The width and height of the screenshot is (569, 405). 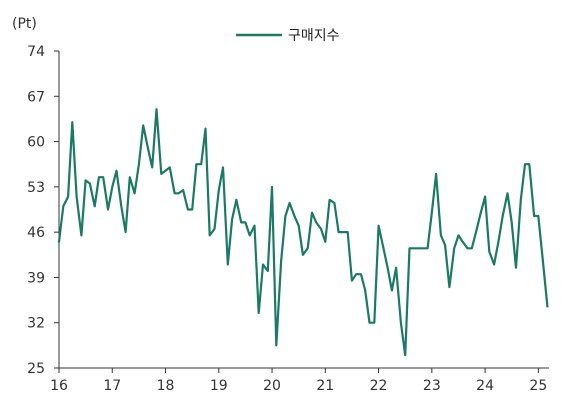 I want to click on y-axis-unit-label: (Pt), so click(x=24, y=24).